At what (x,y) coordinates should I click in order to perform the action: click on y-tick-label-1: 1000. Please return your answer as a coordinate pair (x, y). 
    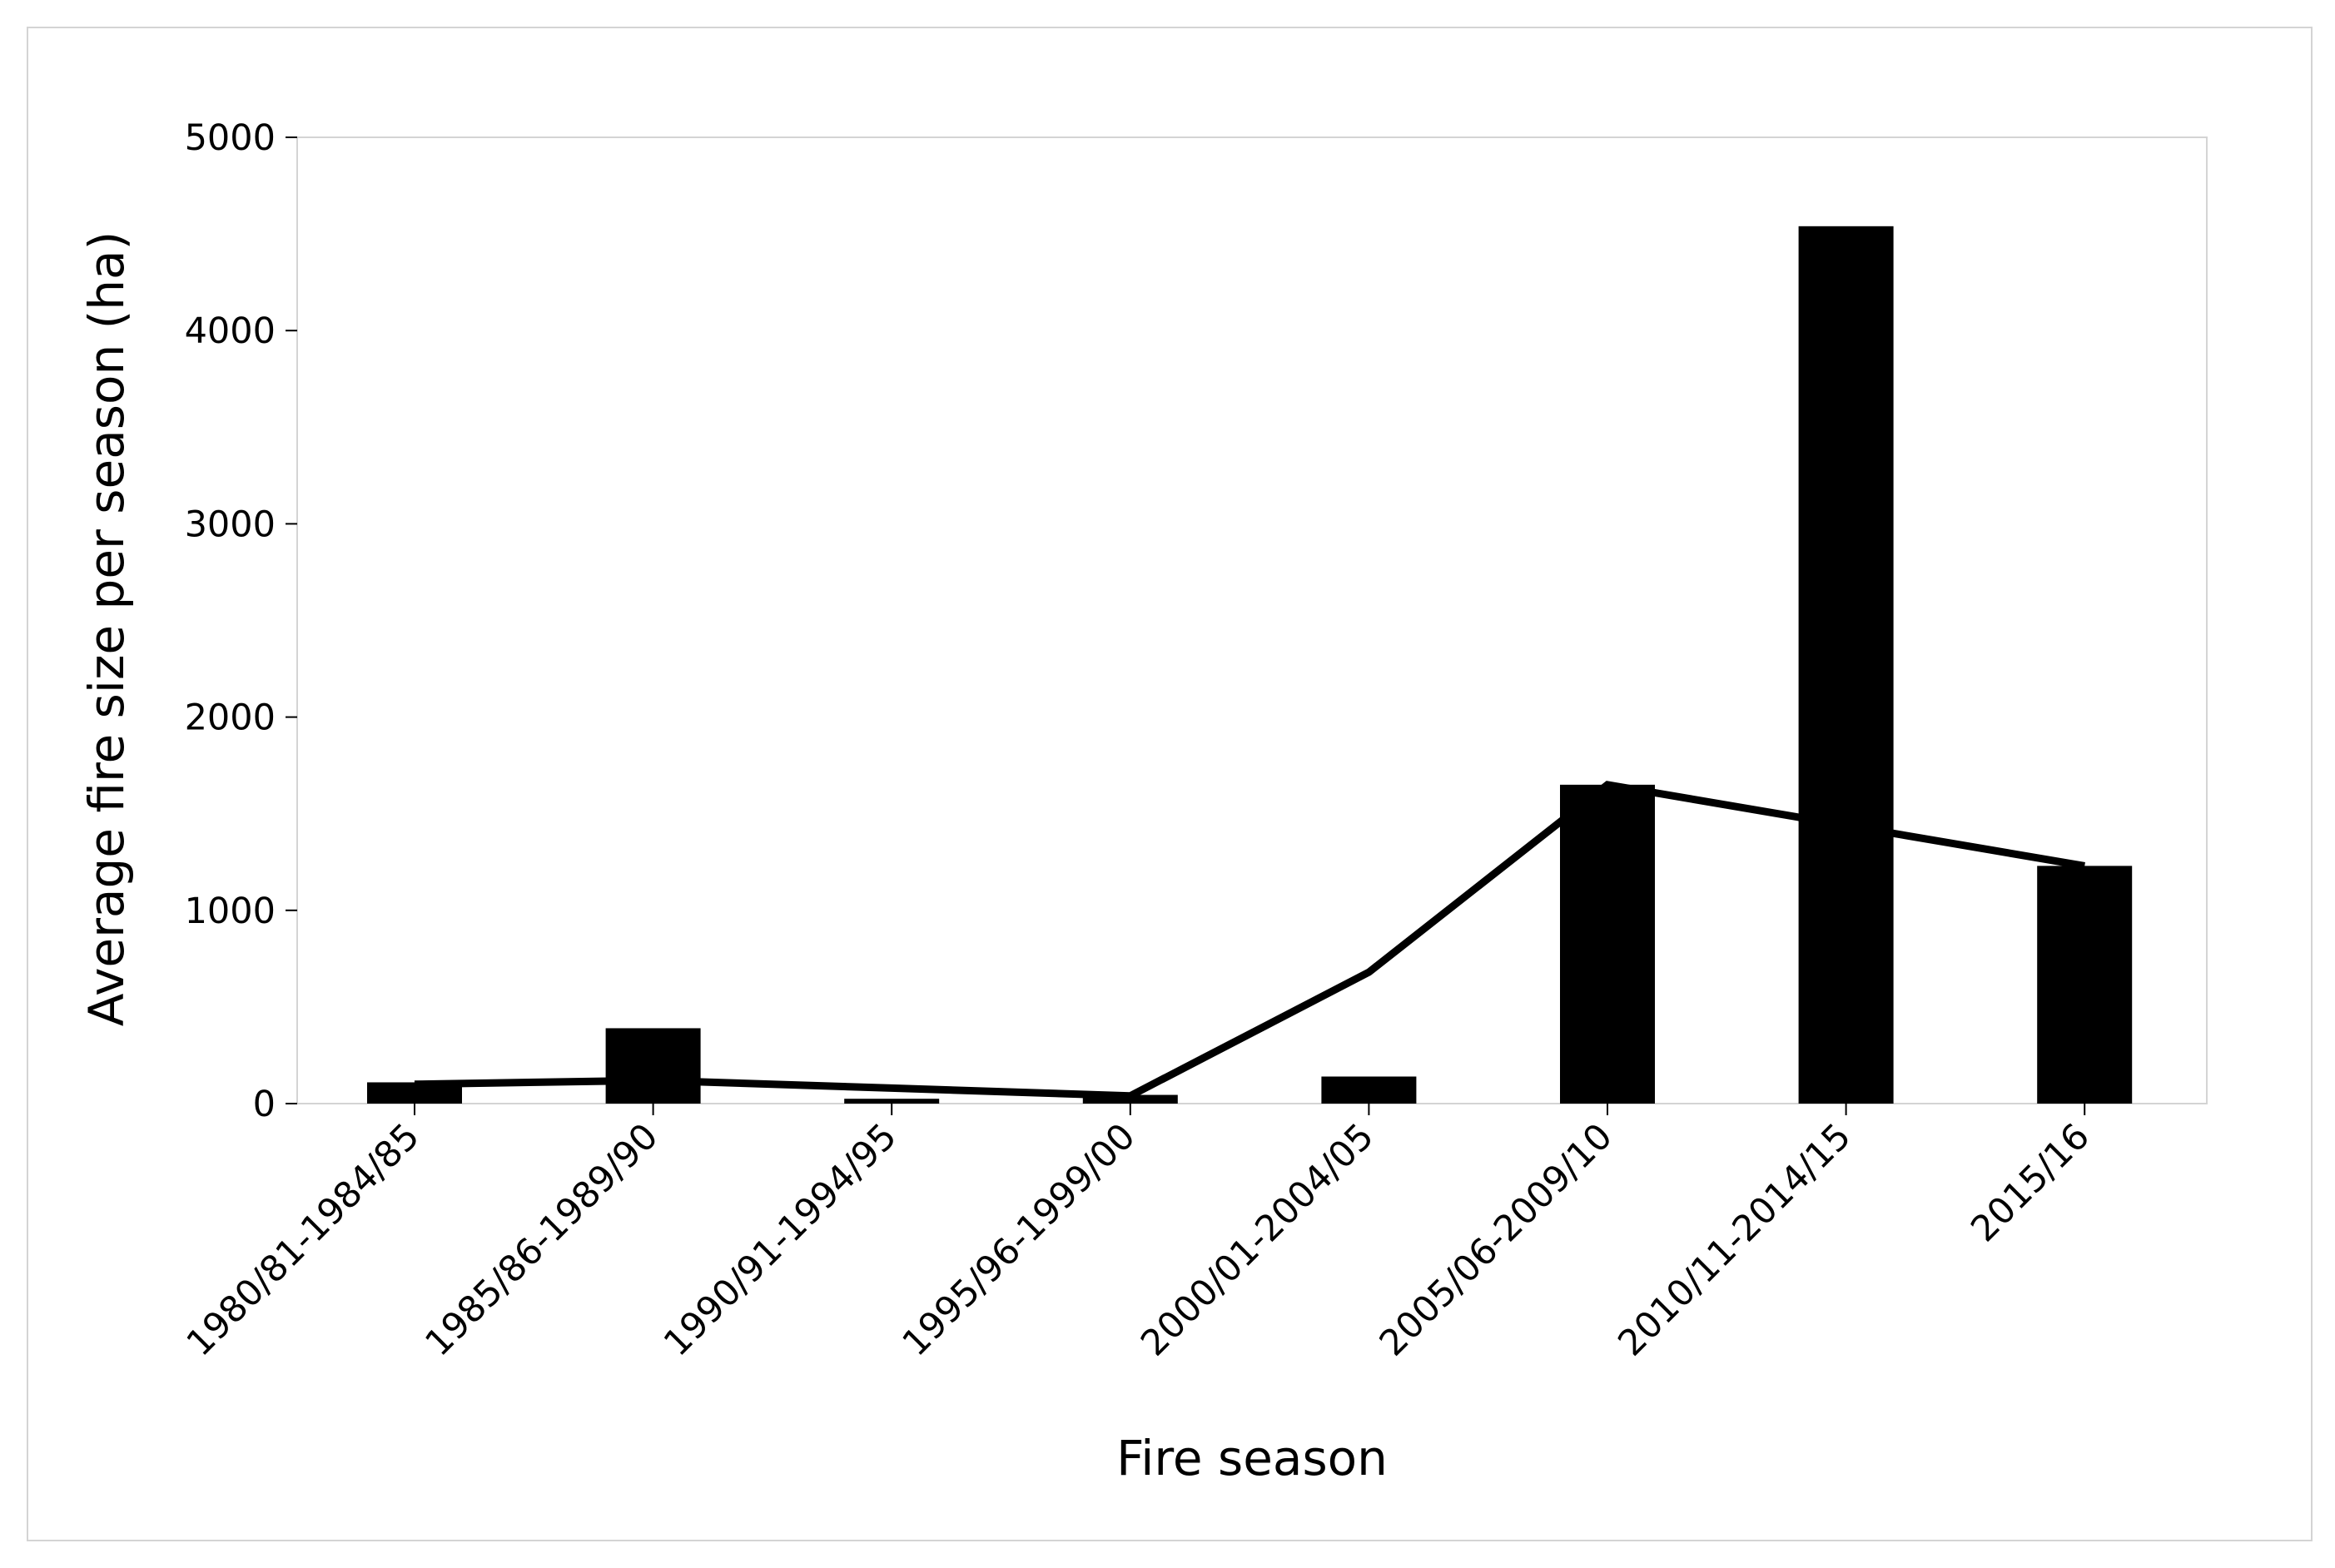
    Looking at the image, I should click on (230, 911).